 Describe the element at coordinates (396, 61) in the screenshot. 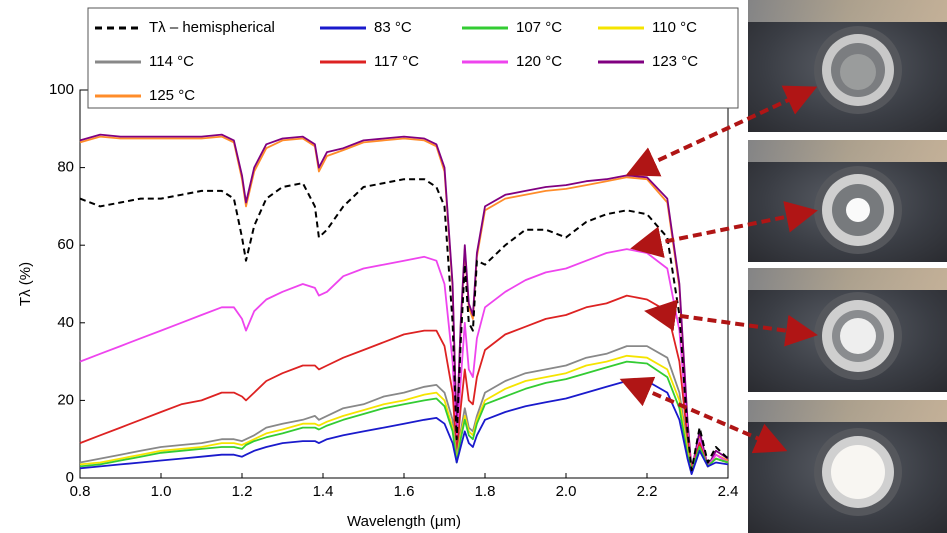

I see `legend-label: 117 °C` at that location.